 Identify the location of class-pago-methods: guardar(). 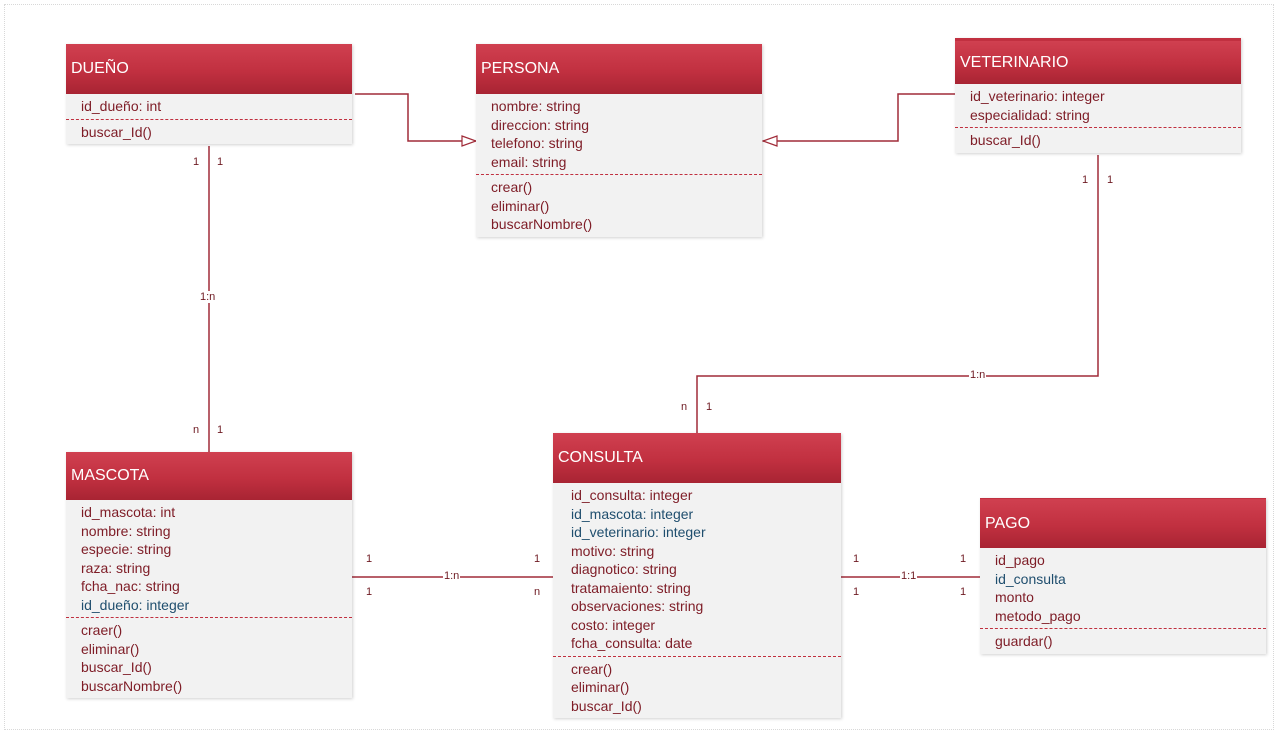
(1123, 641).